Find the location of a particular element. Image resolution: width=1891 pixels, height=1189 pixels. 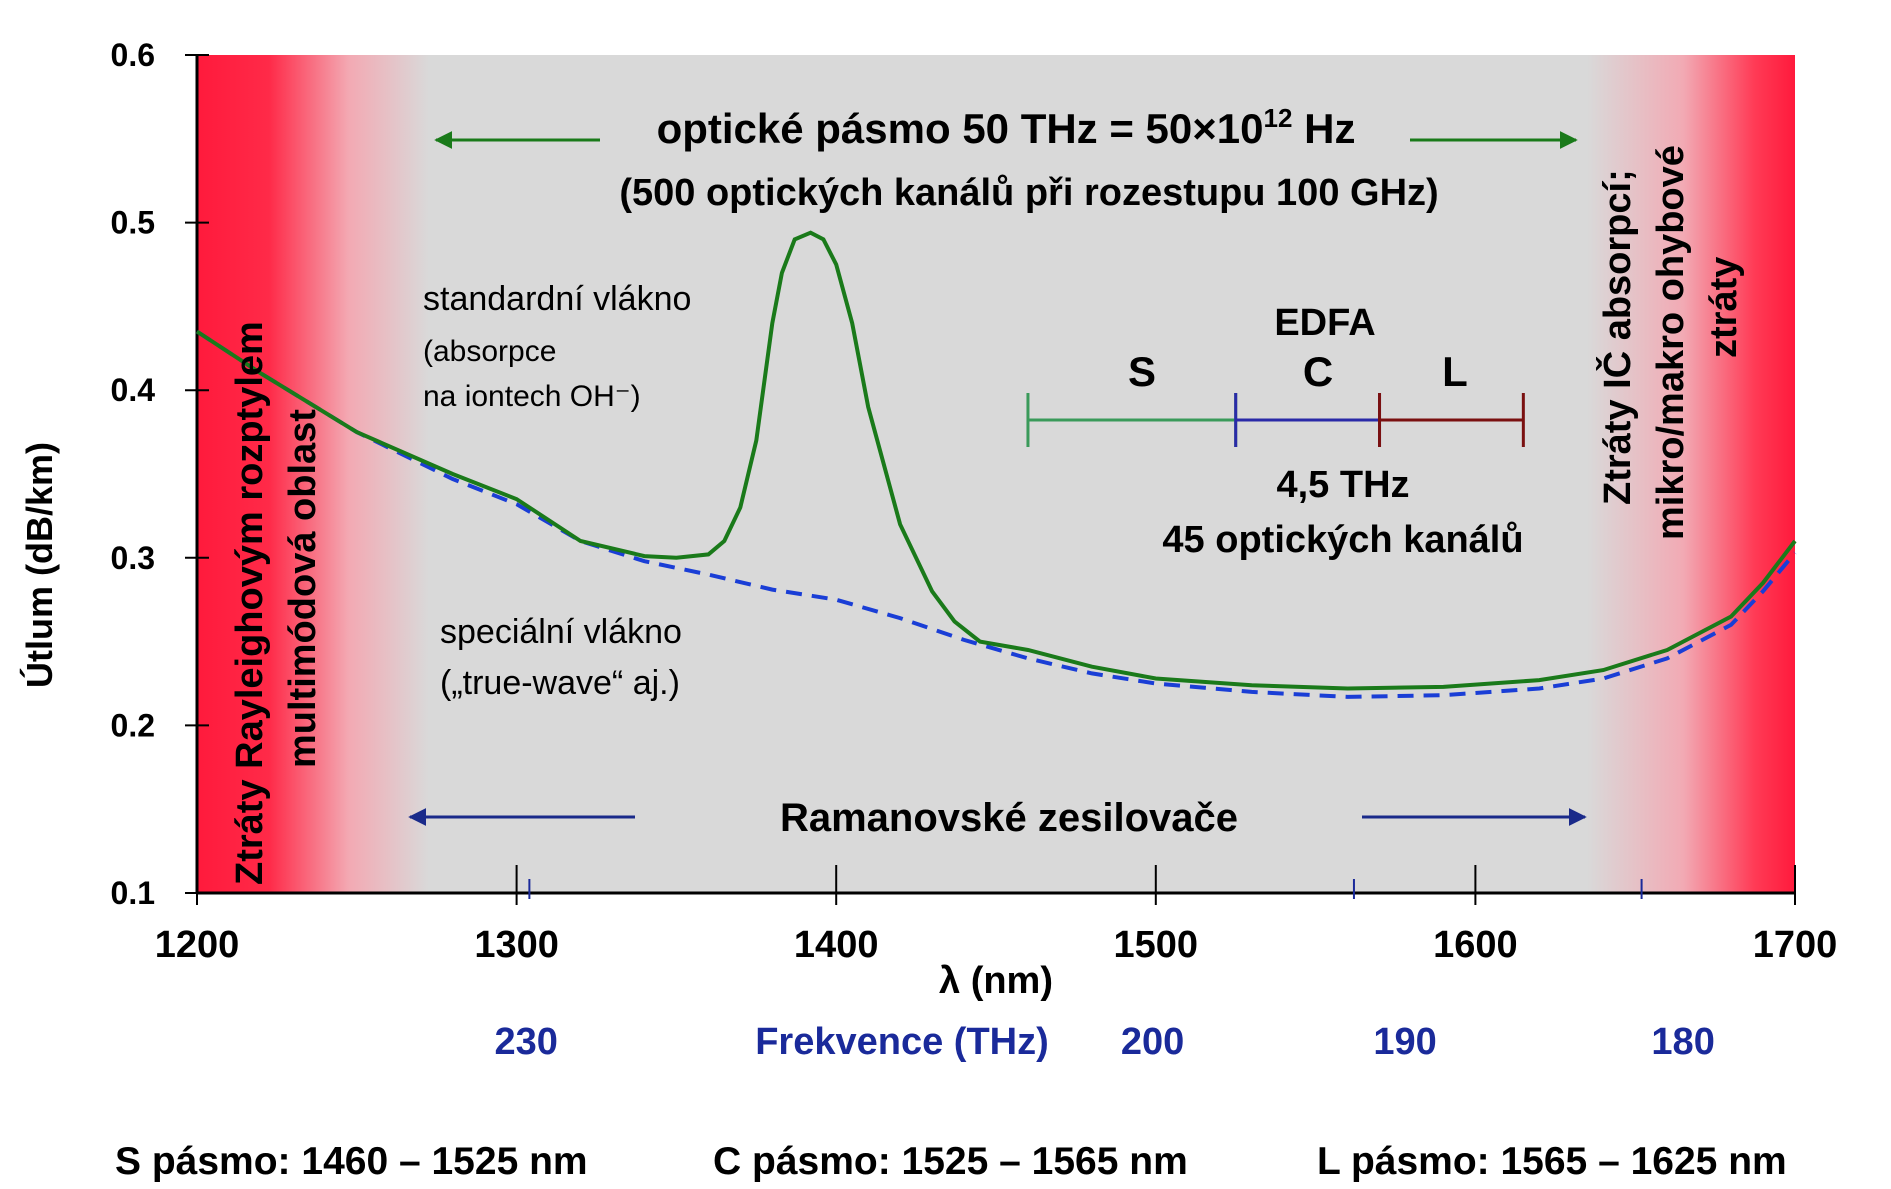

optical-band-prefix: optické pásmo 50 THz = 50×10 is located at coordinates (960, 128).